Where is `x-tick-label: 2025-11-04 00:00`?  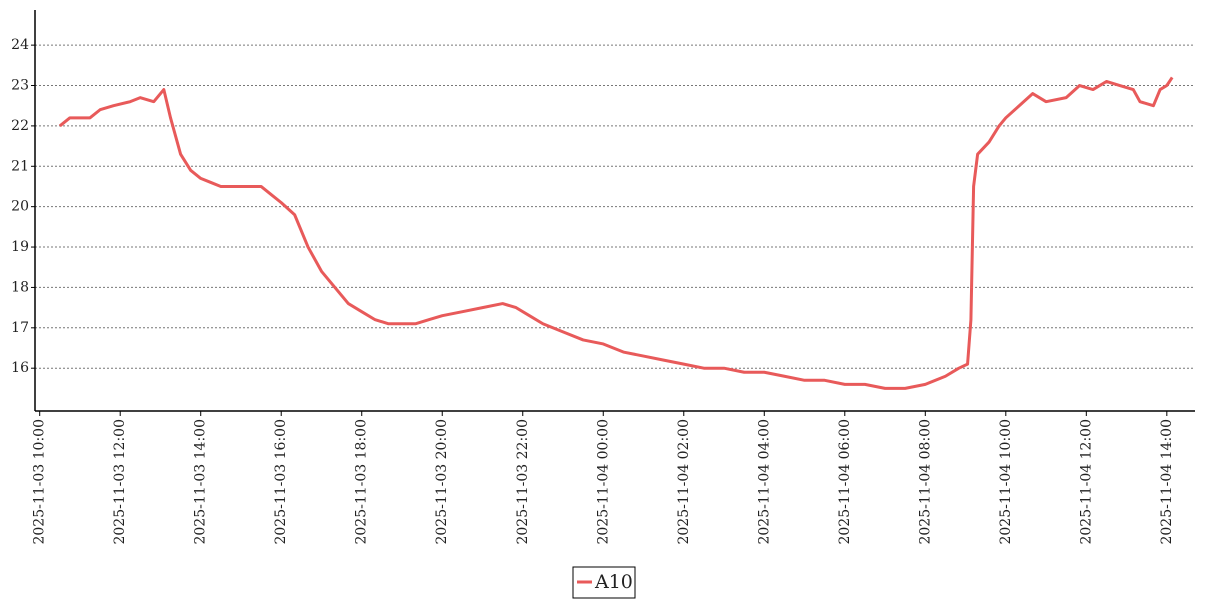 x-tick-label: 2025-11-04 00:00 is located at coordinates (603, 482).